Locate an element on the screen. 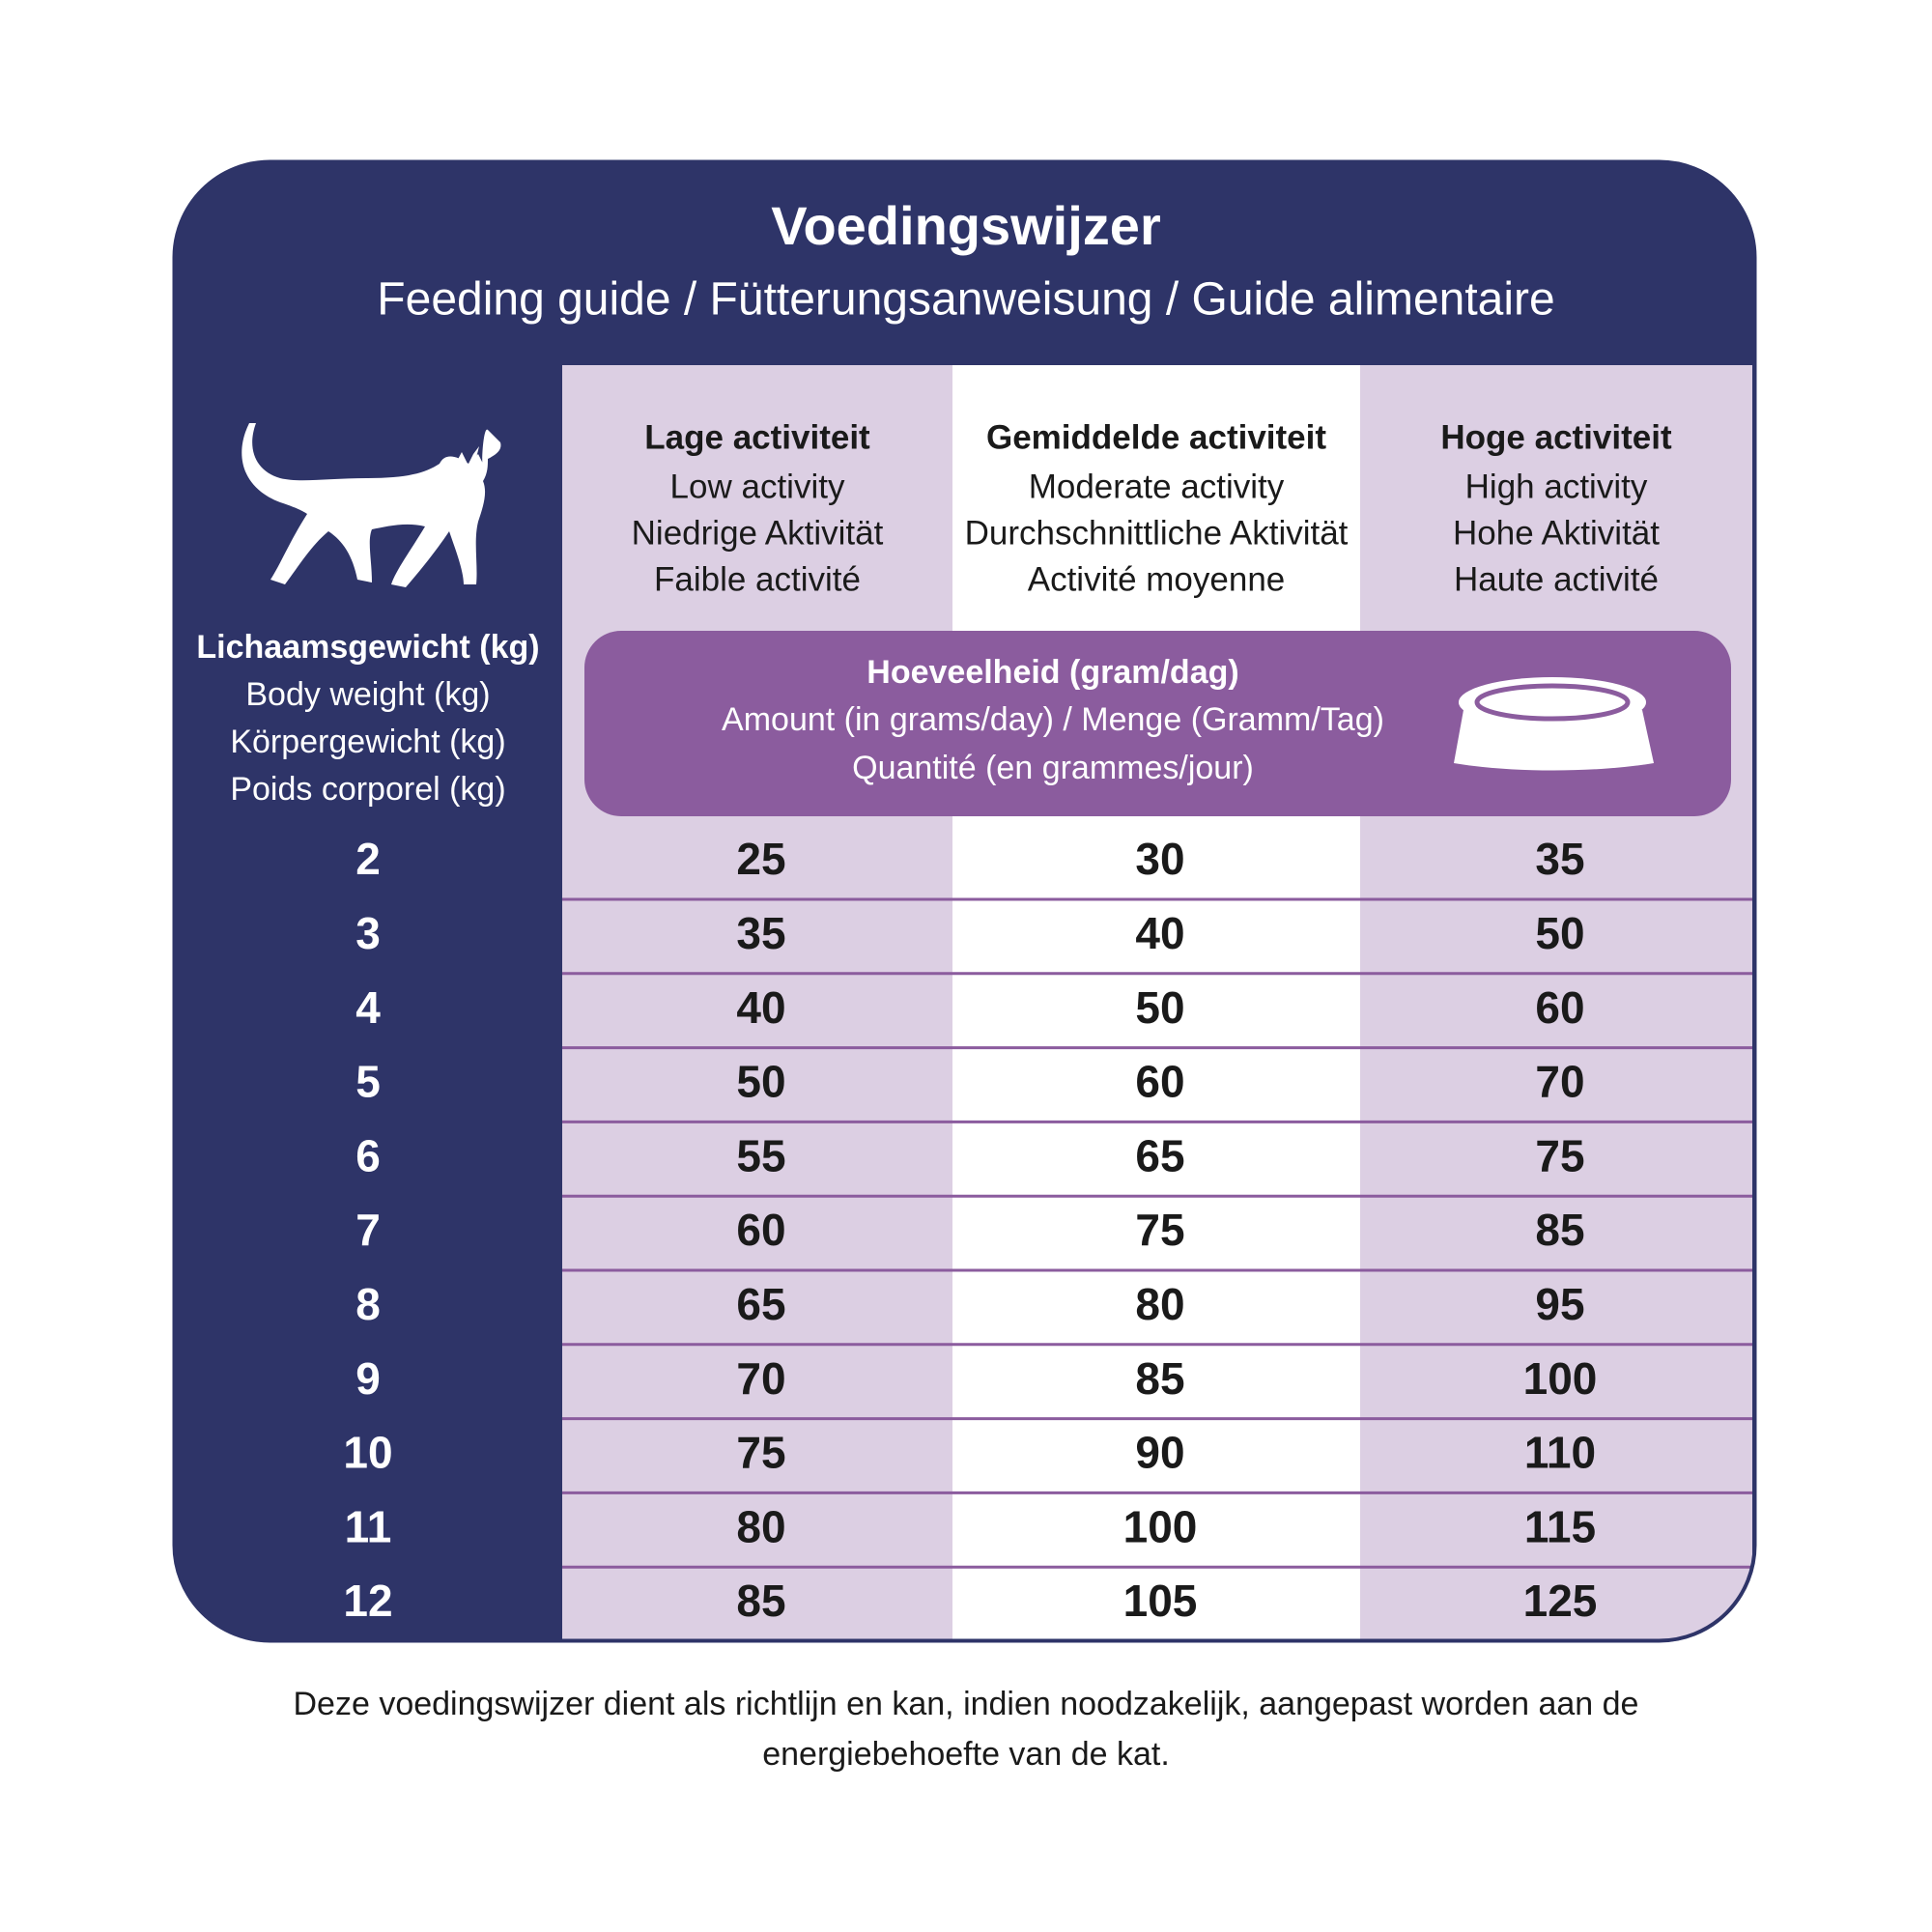  column-line: High activity is located at coordinates (1556, 486).